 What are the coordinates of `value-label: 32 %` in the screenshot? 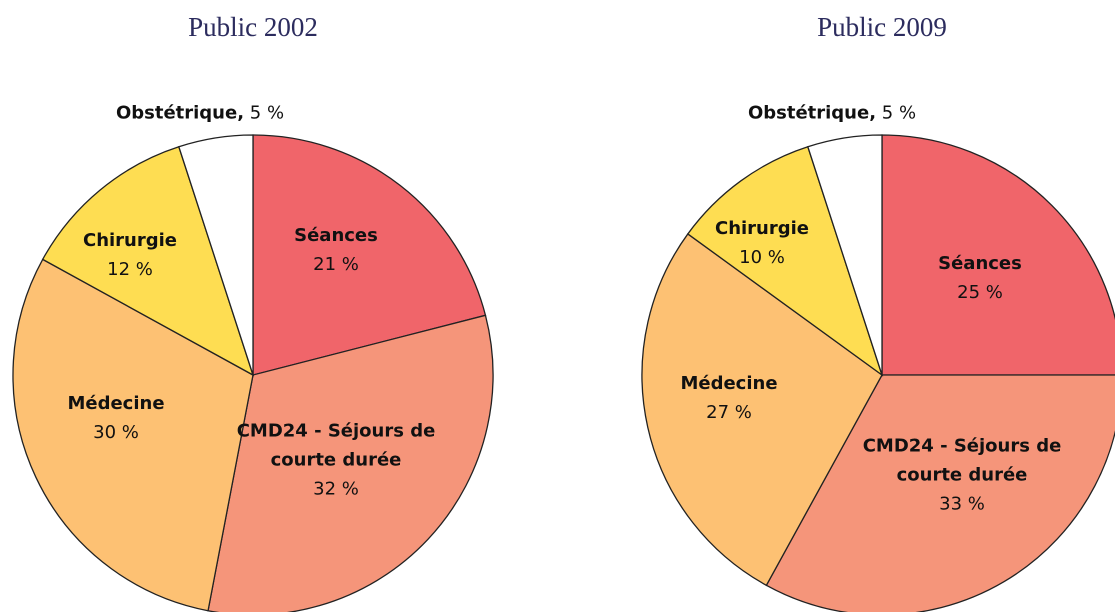 It's located at (336, 489).